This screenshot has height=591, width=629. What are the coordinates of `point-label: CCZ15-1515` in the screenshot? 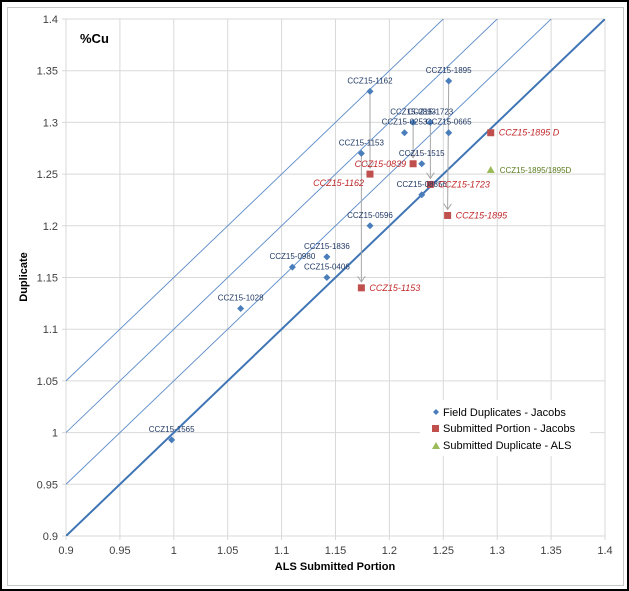 It's located at (422, 153).